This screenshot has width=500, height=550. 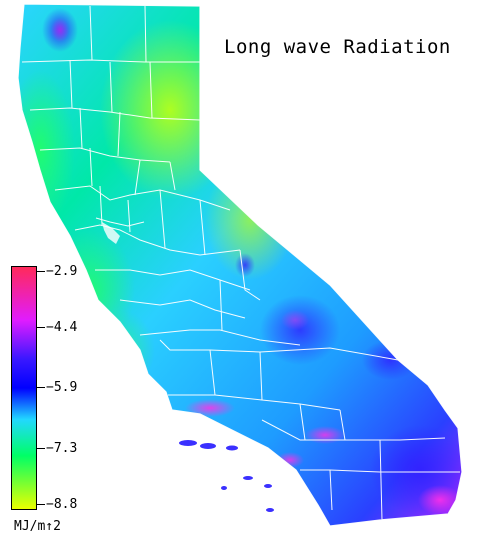 What do you see at coordinates (62, 271) in the screenshot?
I see `colorbar-tick-label: −2.9` at bounding box center [62, 271].